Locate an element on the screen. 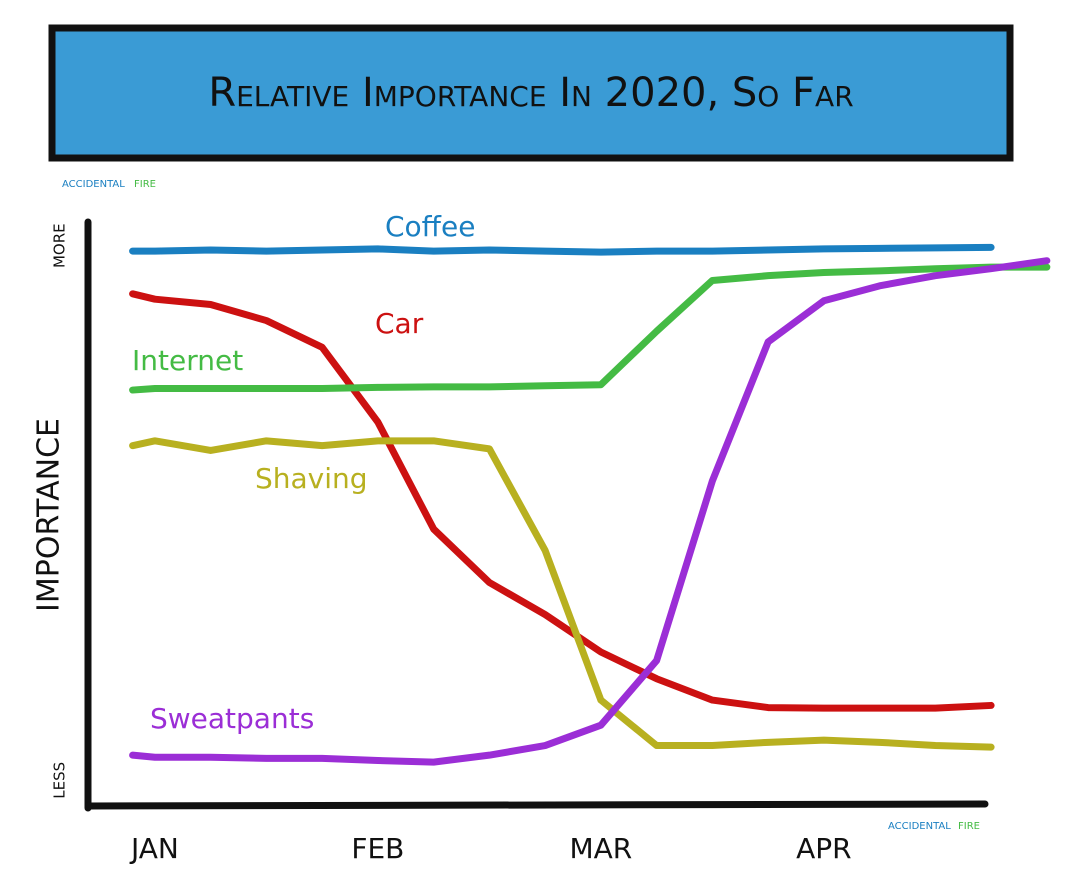  y-tick-label: MORE is located at coordinates (60, 245).